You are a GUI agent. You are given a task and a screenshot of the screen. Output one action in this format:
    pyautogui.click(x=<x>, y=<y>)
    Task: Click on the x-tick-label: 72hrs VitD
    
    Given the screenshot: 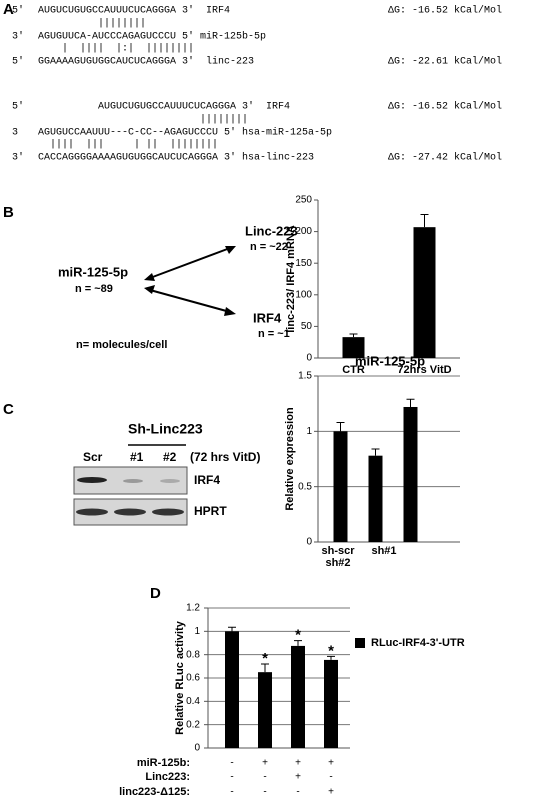 What is the action you would take?
    pyautogui.click(x=424, y=370)
    